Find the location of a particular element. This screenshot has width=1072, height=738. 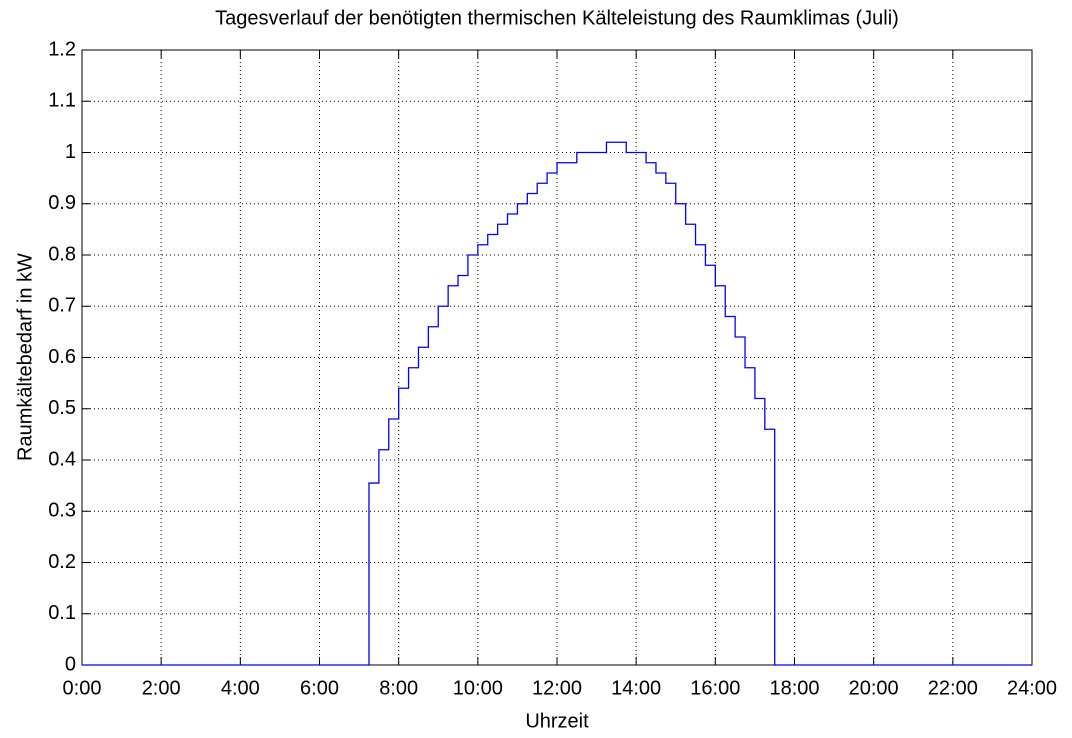

x-tick-label: 8:00 is located at coordinates (398, 688).